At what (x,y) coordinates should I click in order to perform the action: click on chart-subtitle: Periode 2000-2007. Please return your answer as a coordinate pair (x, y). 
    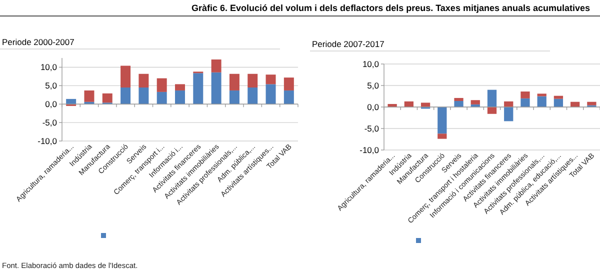
    Looking at the image, I should click on (38, 42).